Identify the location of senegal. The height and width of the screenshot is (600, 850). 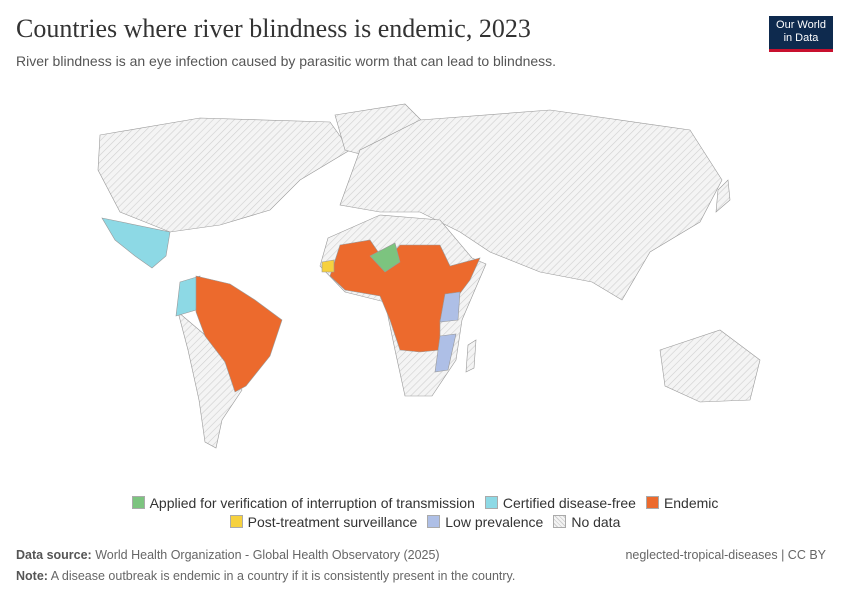
(328, 266).